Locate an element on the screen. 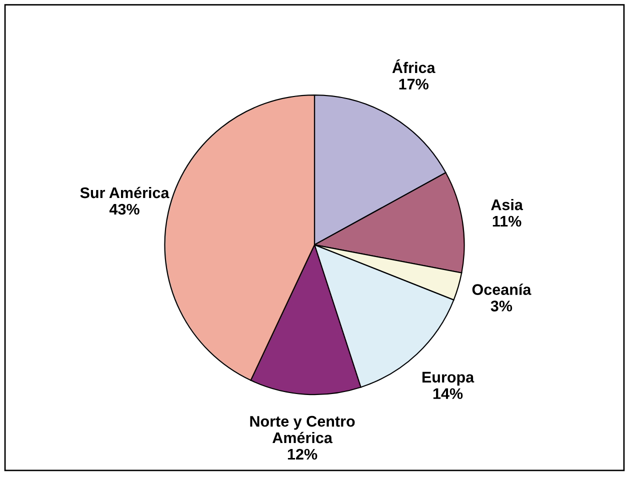 This screenshot has height=480, width=629. slice-label: Oceanía is located at coordinates (502, 289).